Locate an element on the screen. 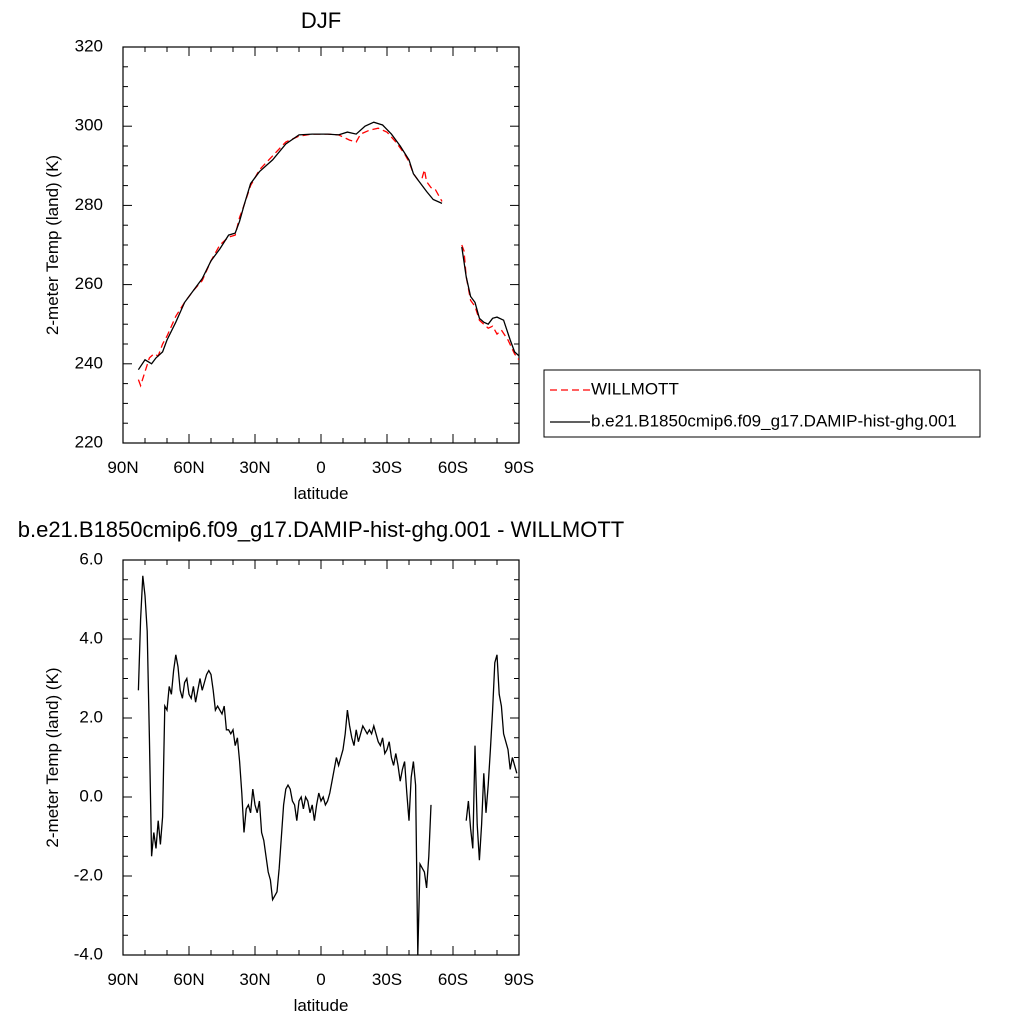 This screenshot has width=1024, height=1024. y-tick-label: 0.0 is located at coordinates (91, 795).